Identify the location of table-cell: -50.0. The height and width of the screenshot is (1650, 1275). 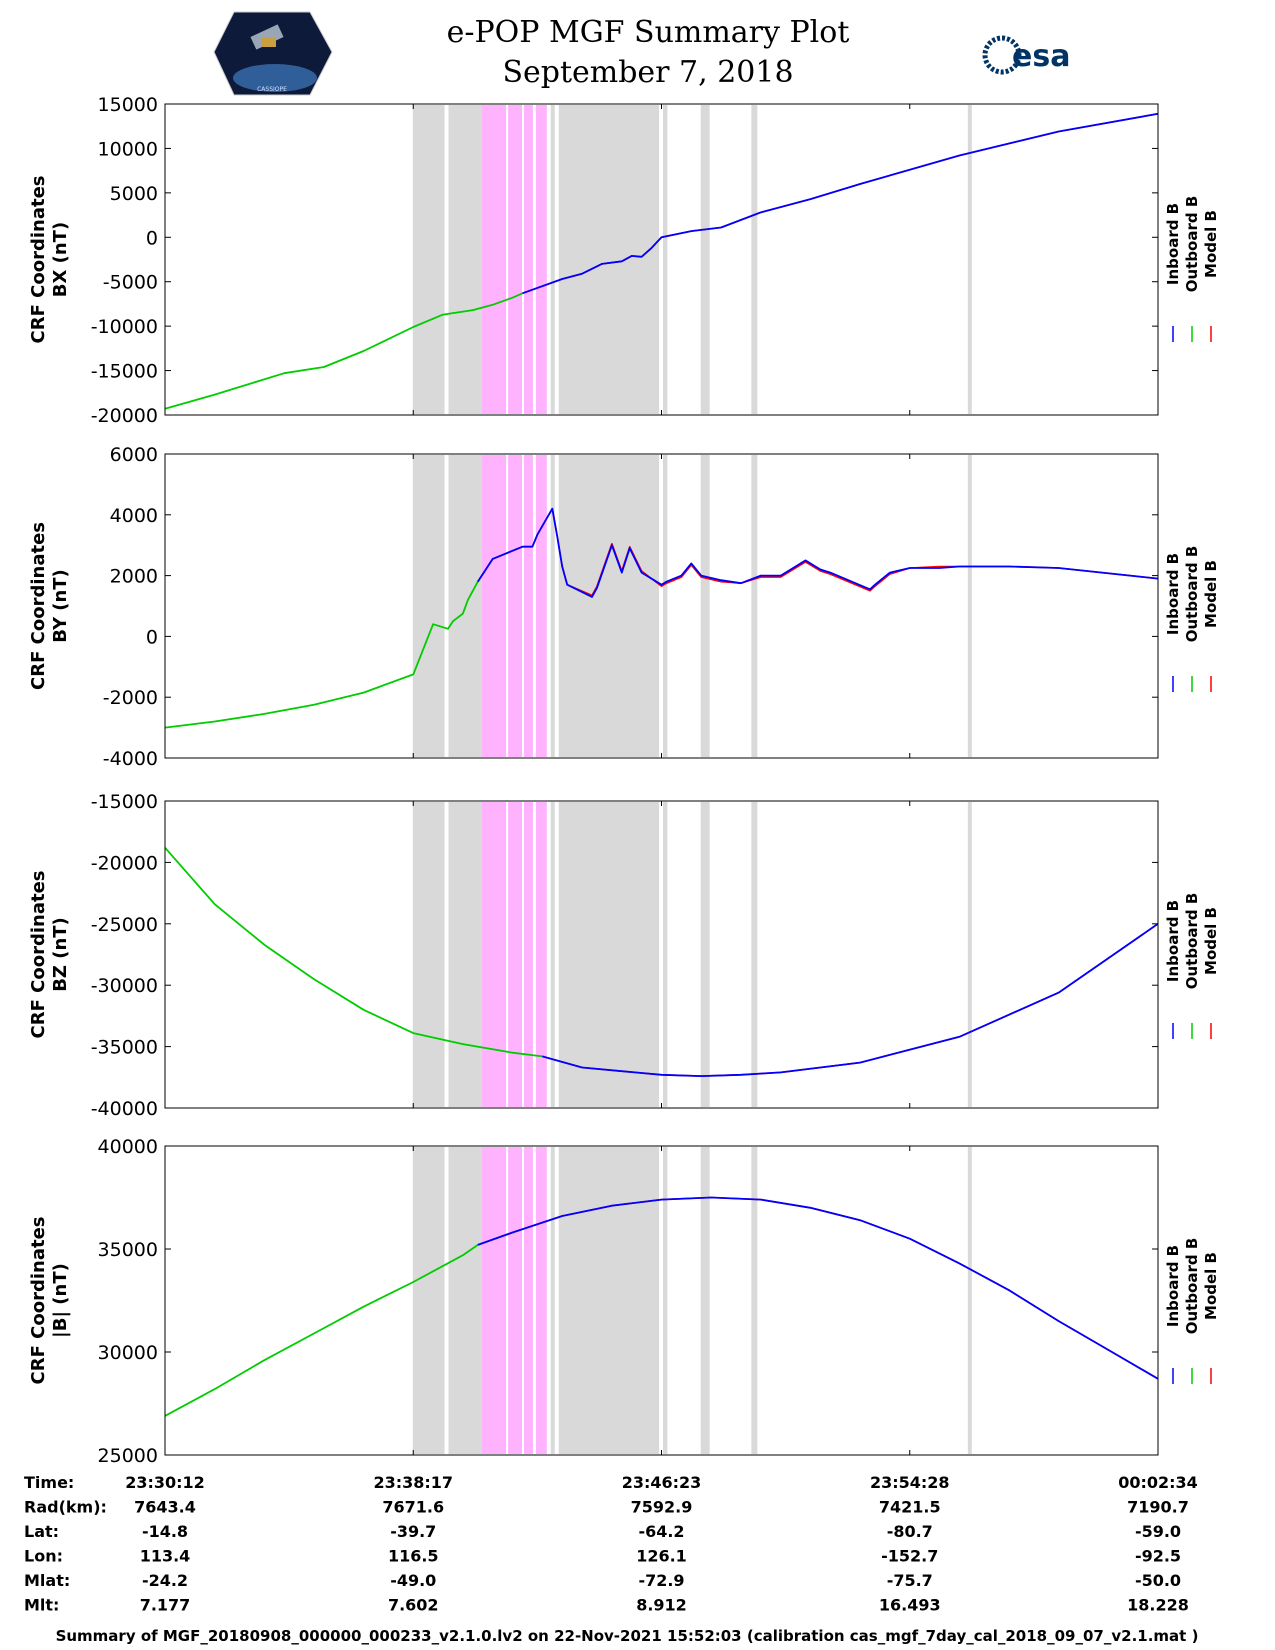
(1158, 1580).